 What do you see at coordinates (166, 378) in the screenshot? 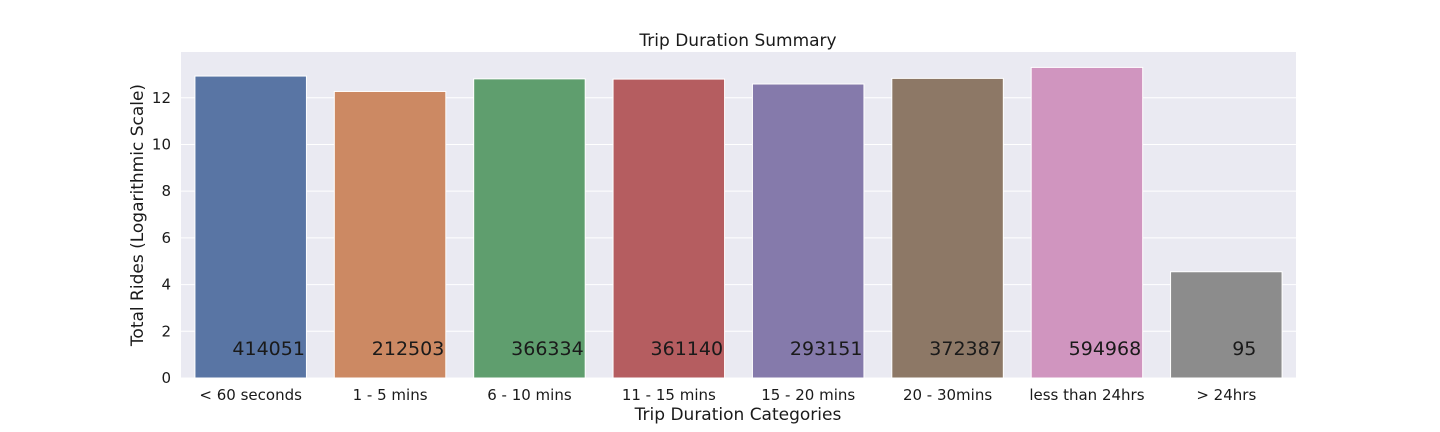
I see `y-tick-label: 0` at bounding box center [166, 378].